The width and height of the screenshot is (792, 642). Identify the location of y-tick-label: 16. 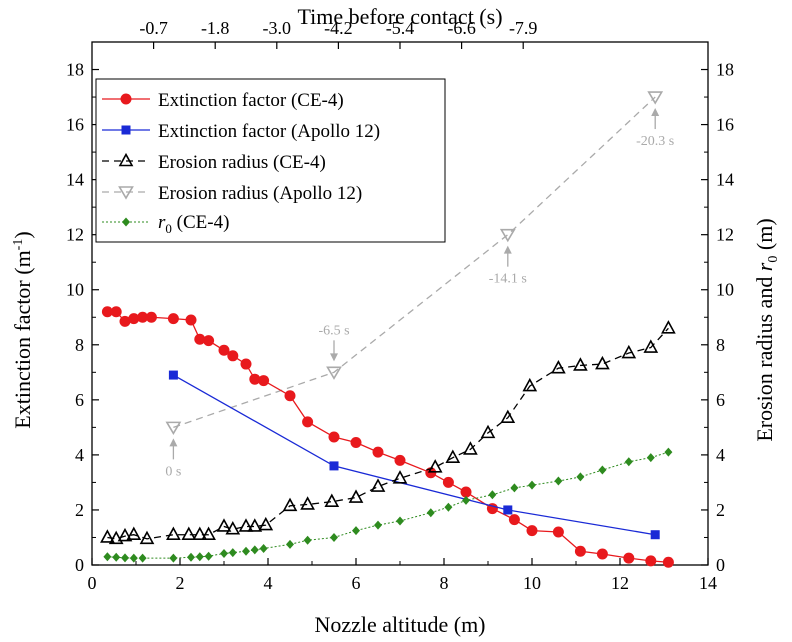
(75, 125).